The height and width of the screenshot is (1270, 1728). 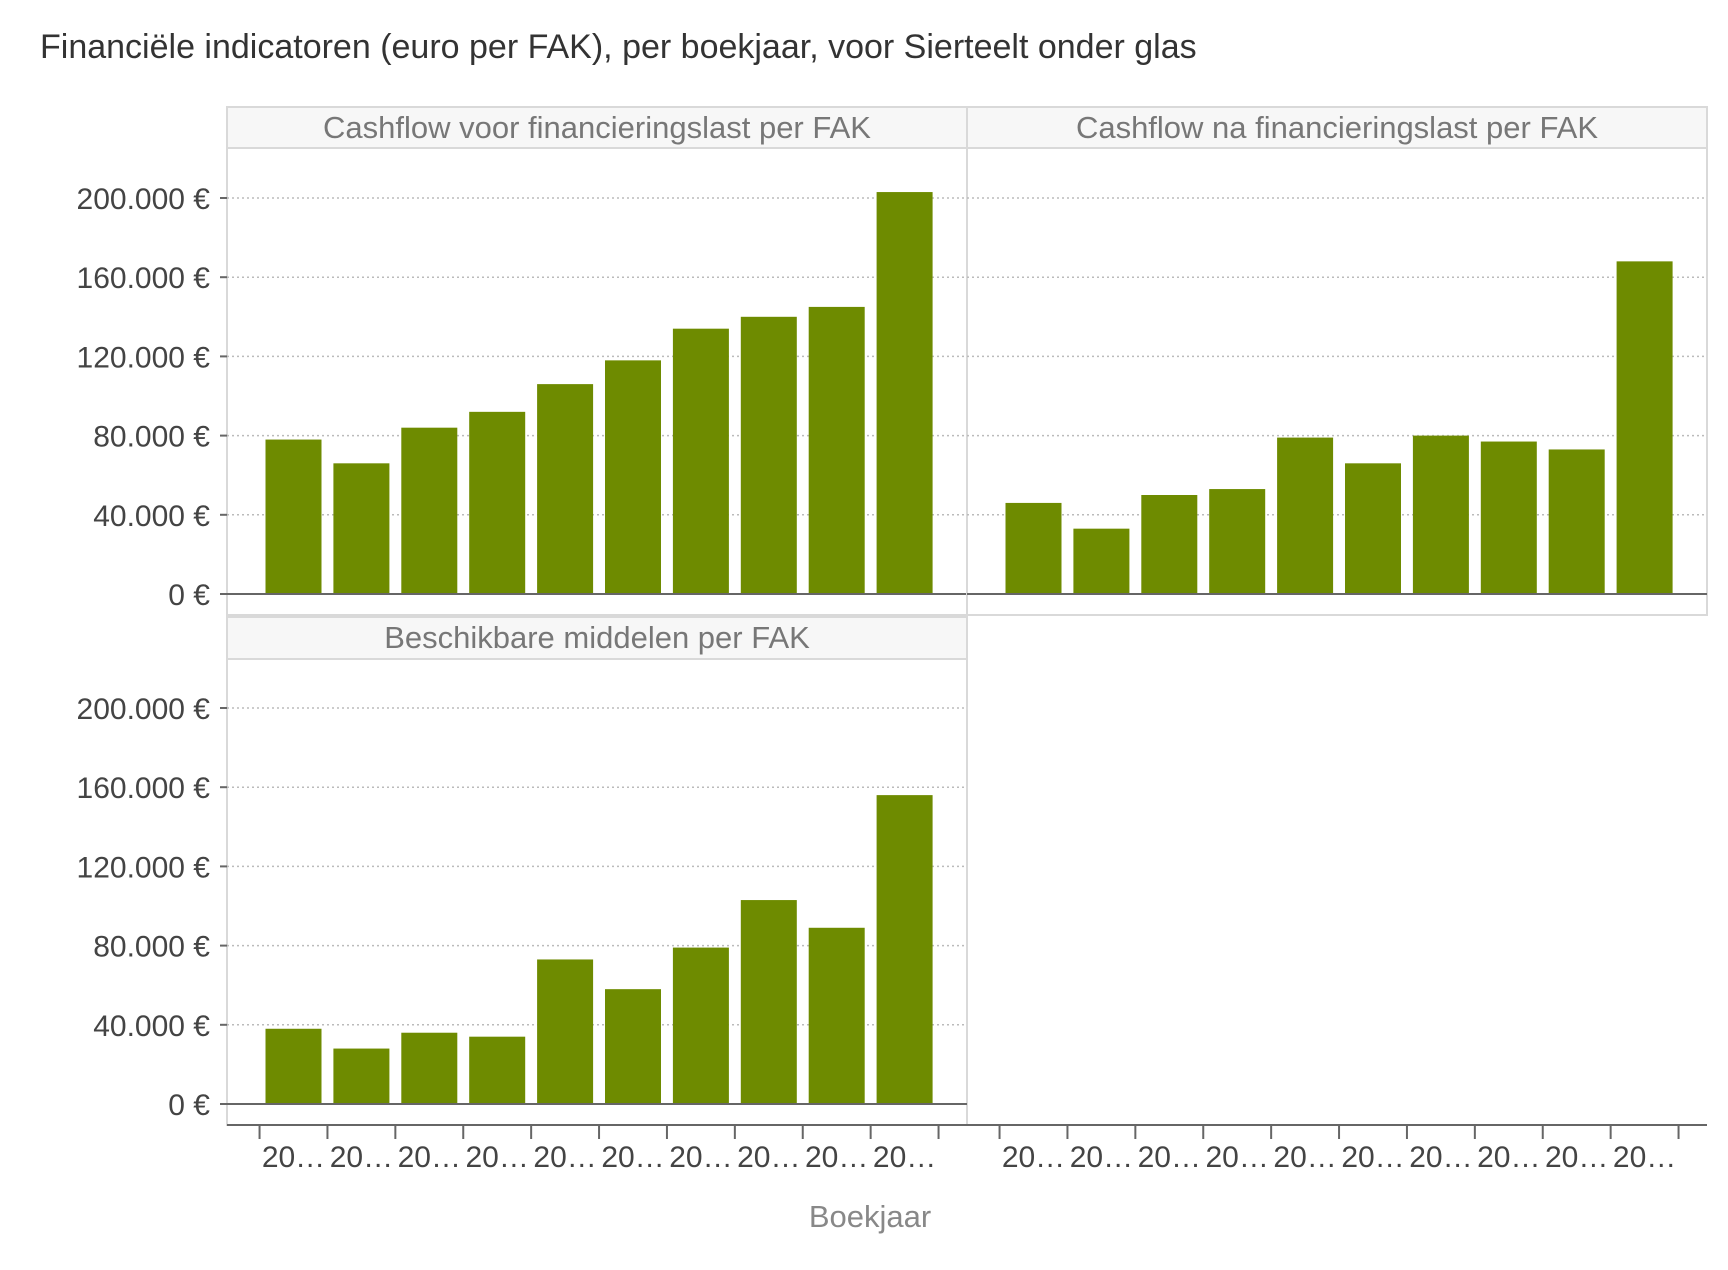 What do you see at coordinates (870, 1216) in the screenshot?
I see `x-axis-title: Boekjaar` at bounding box center [870, 1216].